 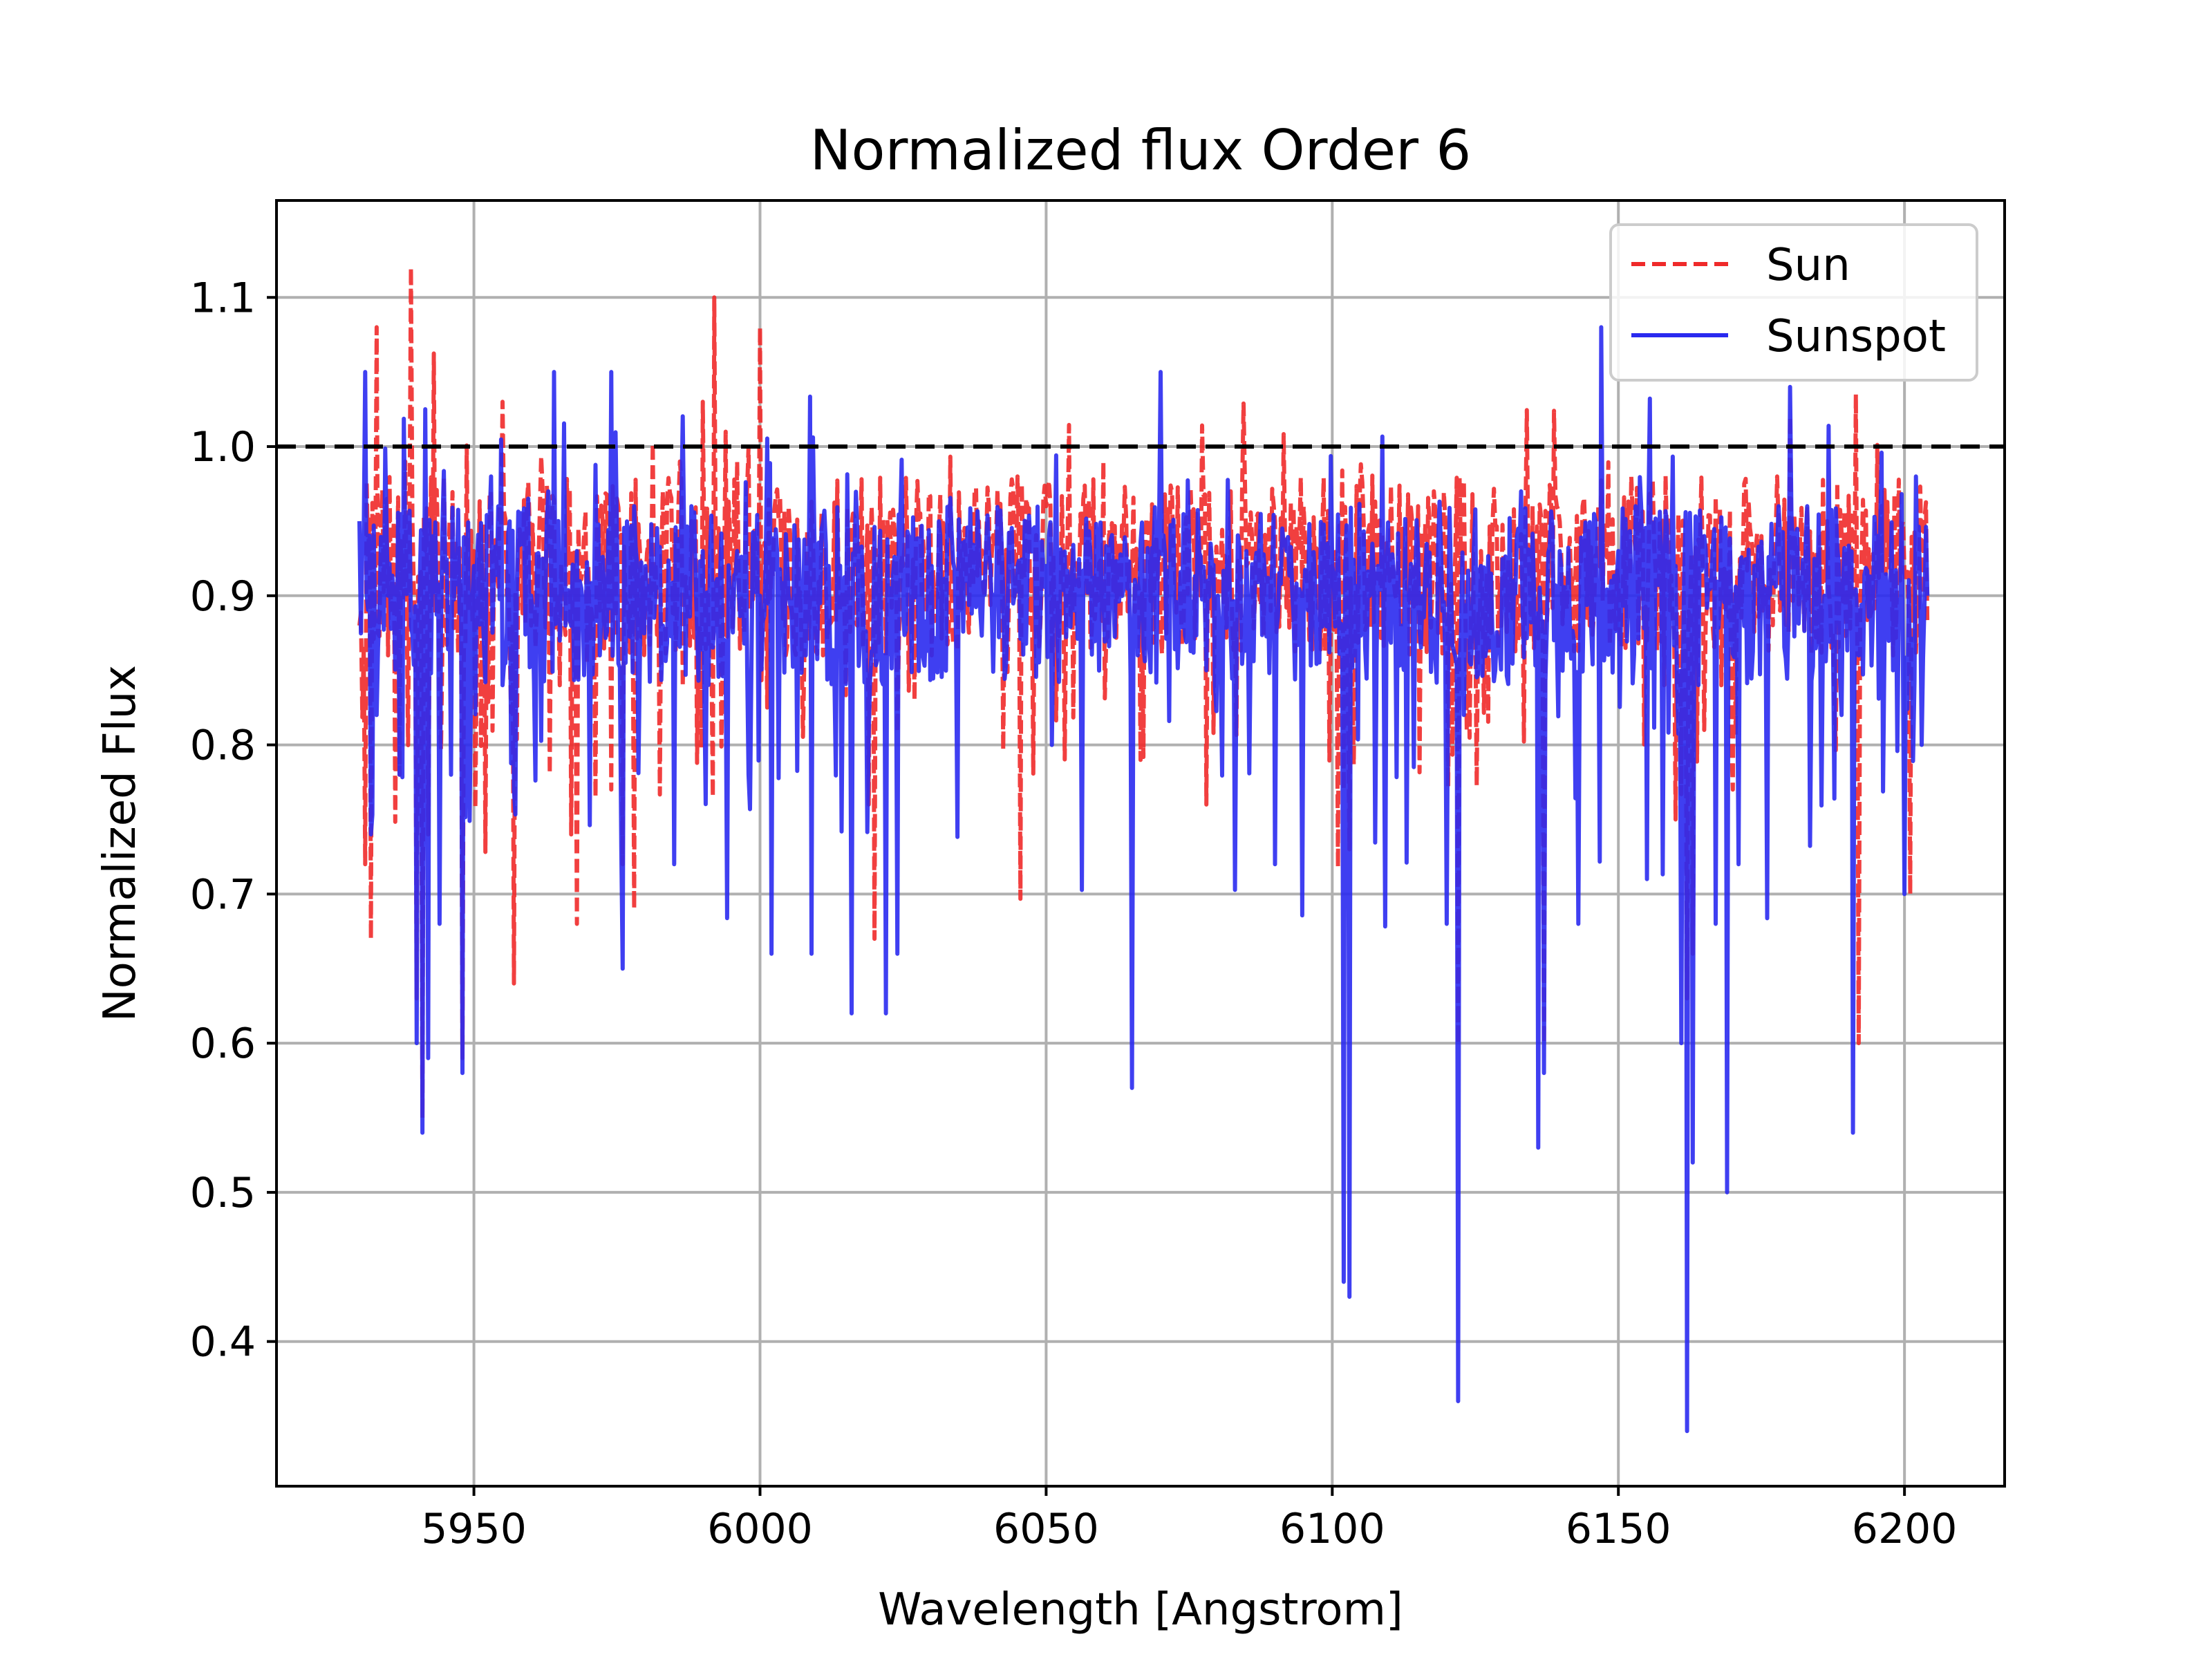 What do you see at coordinates (1046, 1529) in the screenshot?
I see `x-tick-label: 6050` at bounding box center [1046, 1529].